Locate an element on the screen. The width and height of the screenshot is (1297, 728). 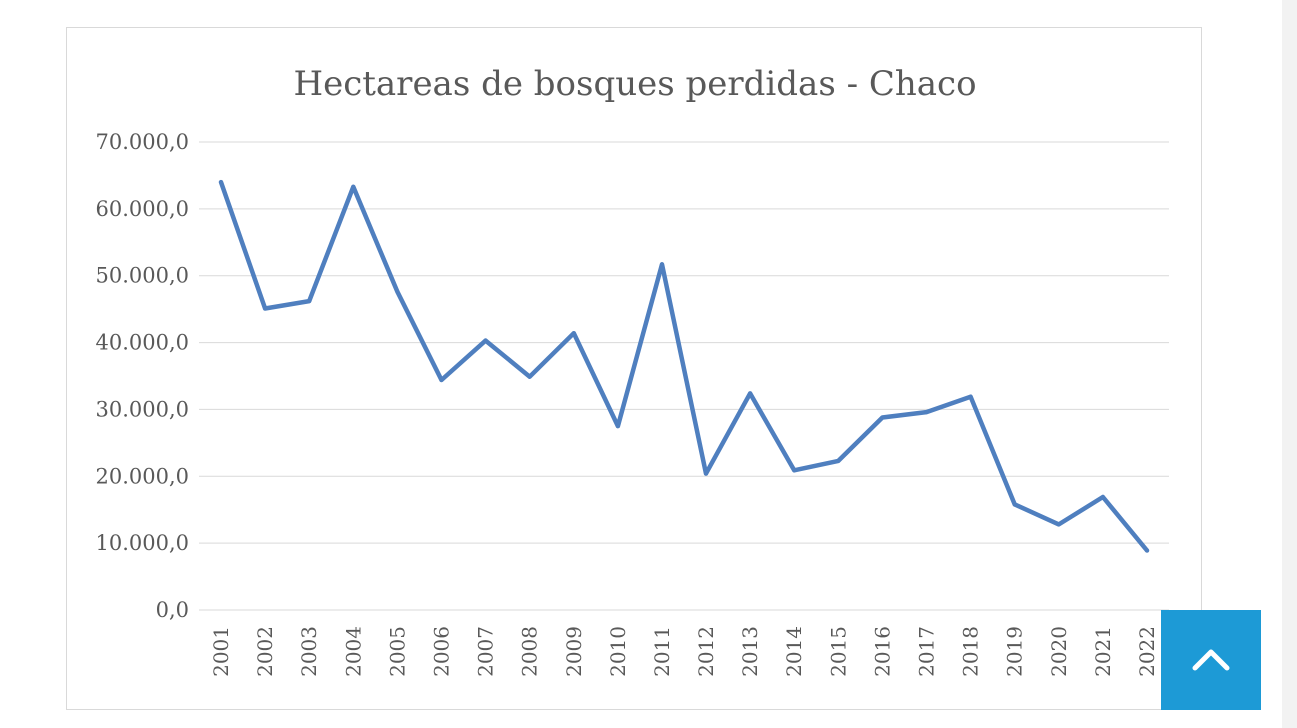
chart-title: Hectareas de bosques perdidas - Chaco is located at coordinates (634, 84).